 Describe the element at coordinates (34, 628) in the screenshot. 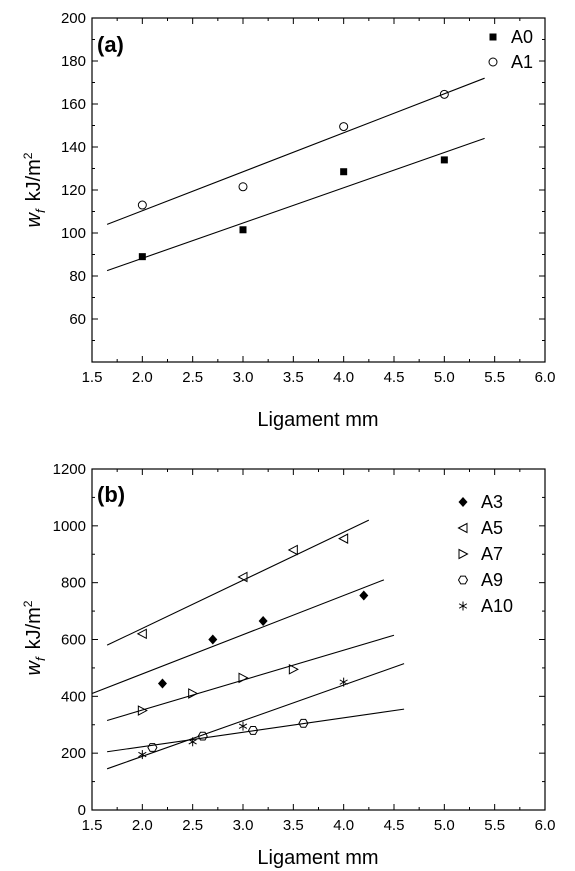

I see `y-axis-unit-b: kJ/m` at that location.